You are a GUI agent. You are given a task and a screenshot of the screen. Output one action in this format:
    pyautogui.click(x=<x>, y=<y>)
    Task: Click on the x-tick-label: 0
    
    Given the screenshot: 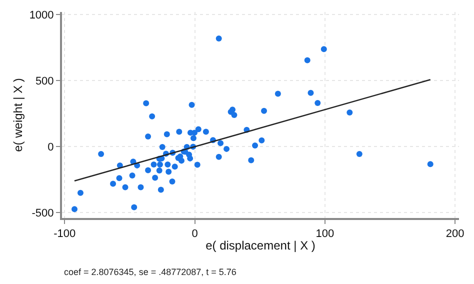 What is the action you would take?
    pyautogui.click(x=195, y=234)
    